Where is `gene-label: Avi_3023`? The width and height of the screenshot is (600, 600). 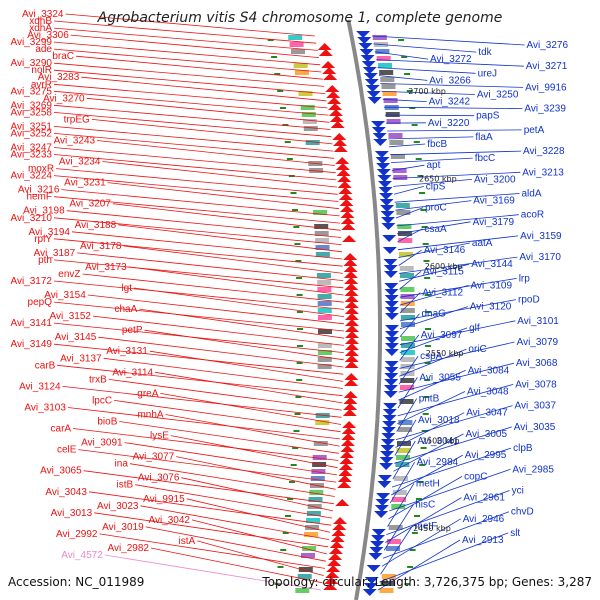
gene-label: Avi_3023 is located at coordinates (118, 506).